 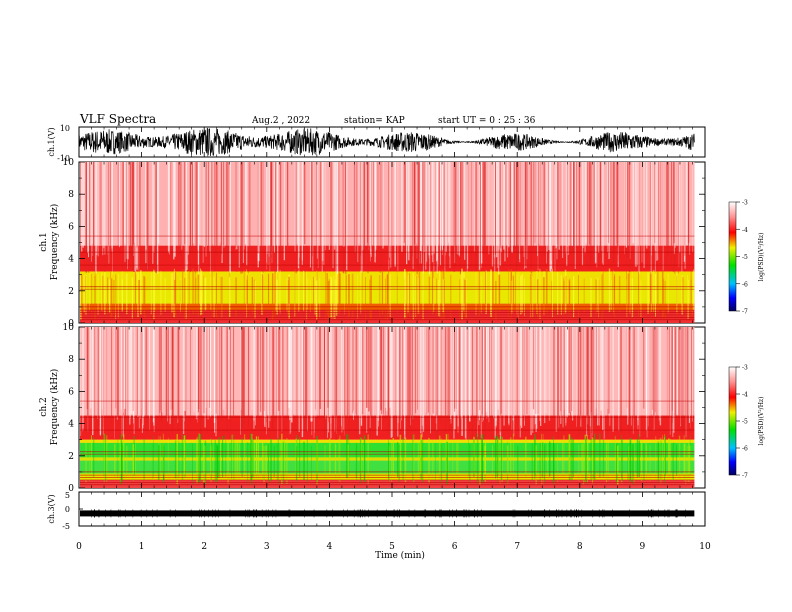 What do you see at coordinates (387, 513) in the screenshot?
I see `ch3-waveform-trace` at bounding box center [387, 513].